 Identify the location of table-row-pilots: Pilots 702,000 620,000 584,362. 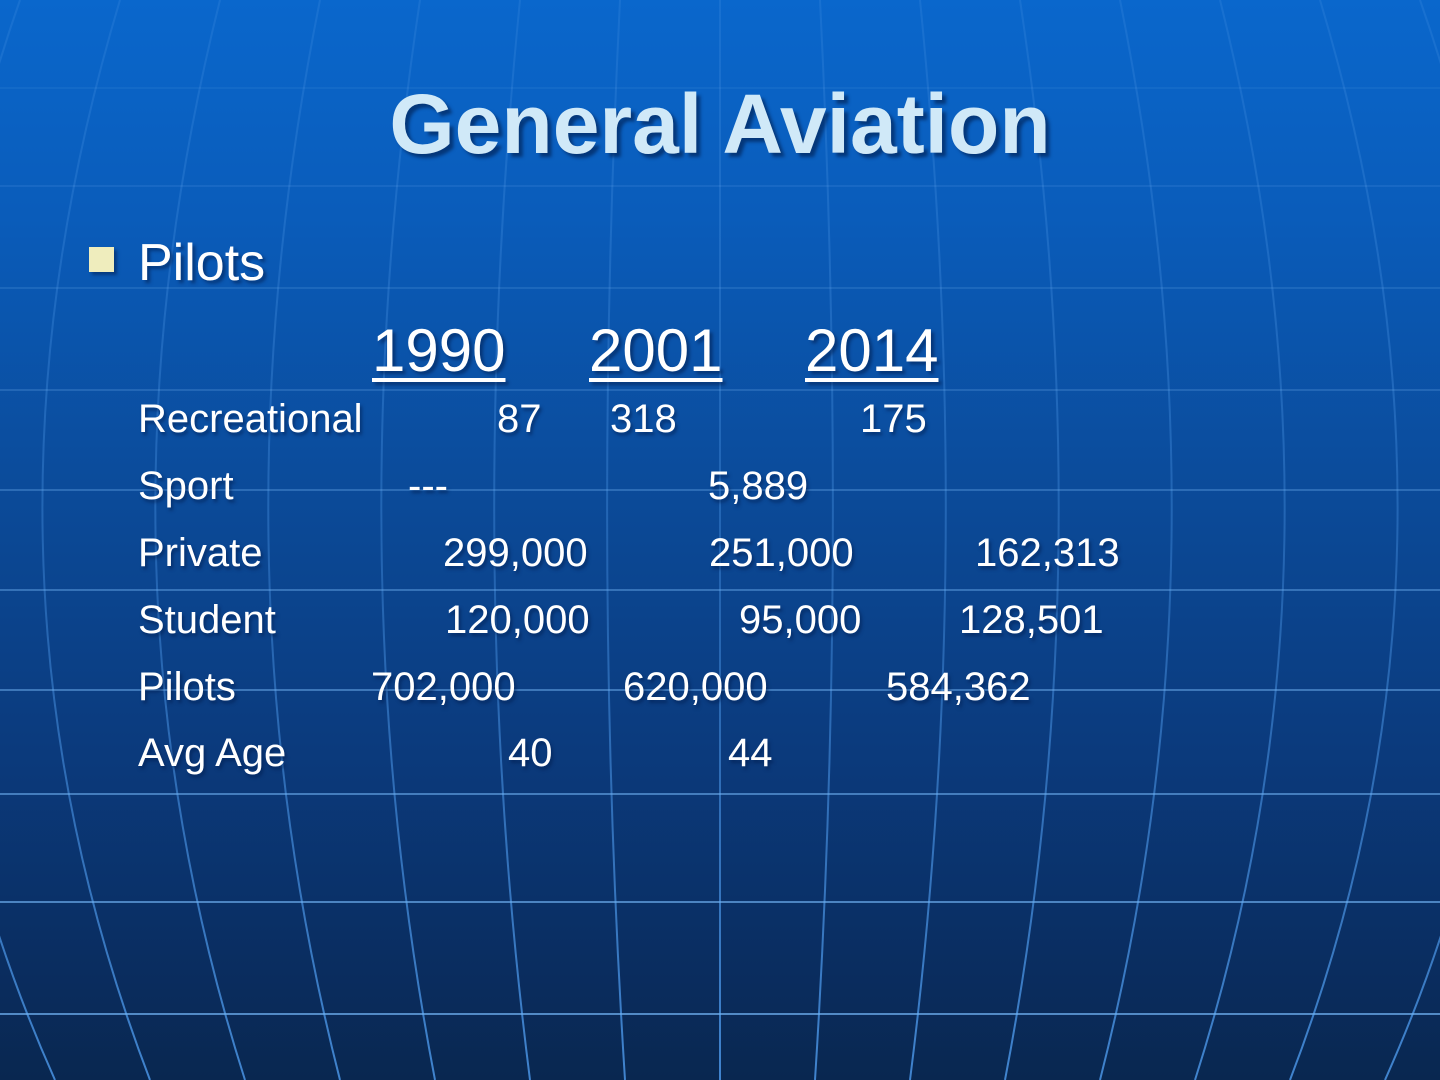
(720, 692).